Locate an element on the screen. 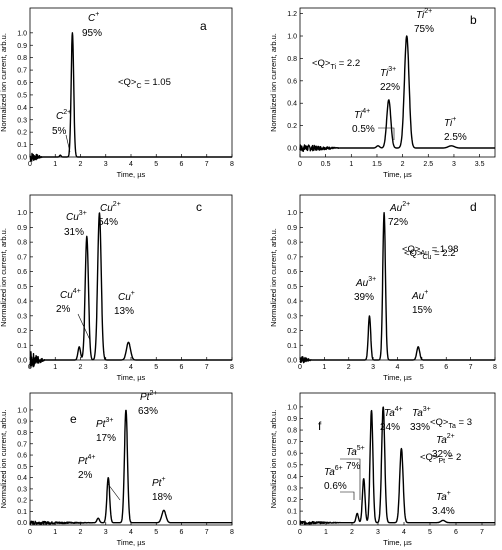 The height and width of the screenshot is (550, 502). y-tick-label: 0.1 is located at coordinates (292, 346).